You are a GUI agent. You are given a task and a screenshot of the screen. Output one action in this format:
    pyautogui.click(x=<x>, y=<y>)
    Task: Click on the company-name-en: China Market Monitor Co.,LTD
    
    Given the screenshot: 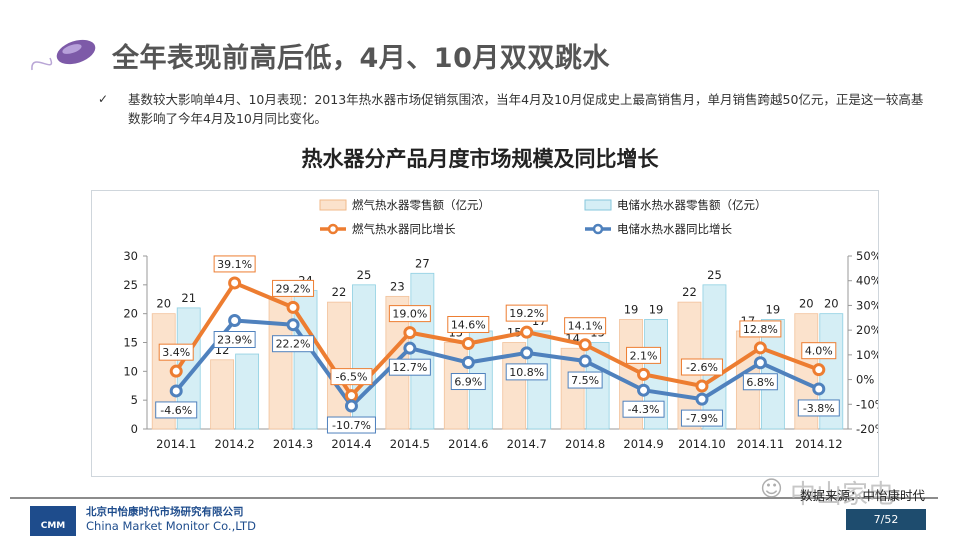 What is the action you would take?
    pyautogui.click(x=171, y=526)
    